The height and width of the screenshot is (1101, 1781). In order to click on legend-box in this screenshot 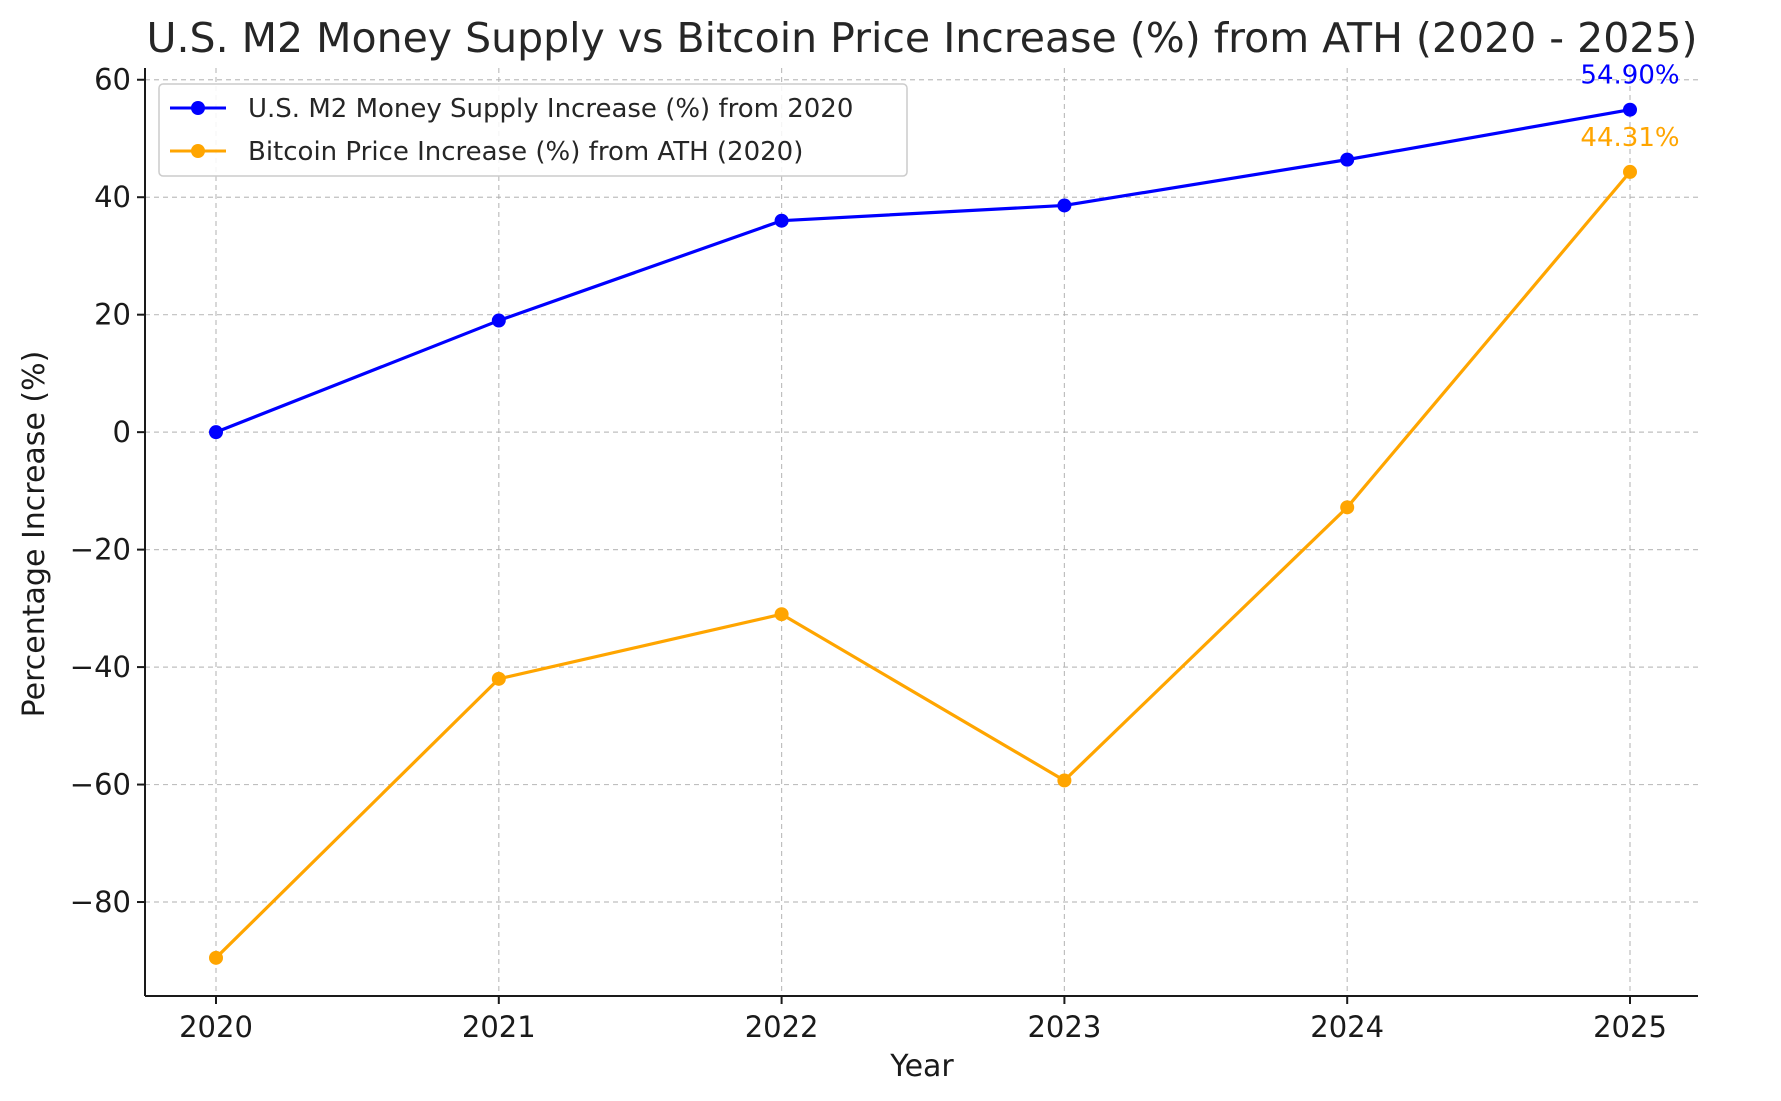, I will do `click(533, 130)`.